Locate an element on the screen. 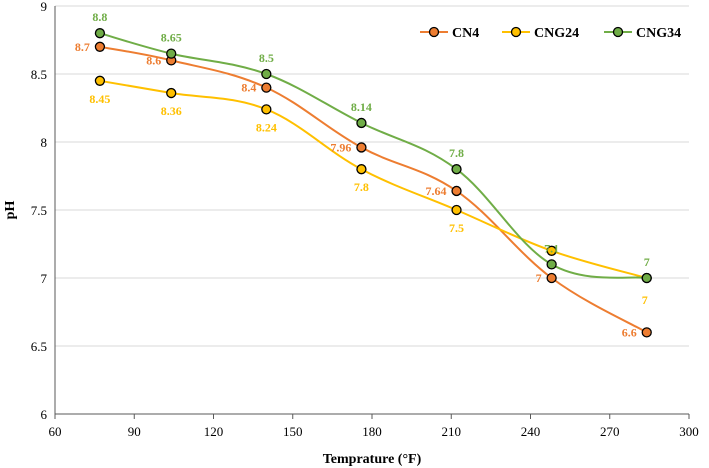 Image resolution: width=709 pixels, height=468 pixels. y-tick-label: 9 is located at coordinates (44, 7).